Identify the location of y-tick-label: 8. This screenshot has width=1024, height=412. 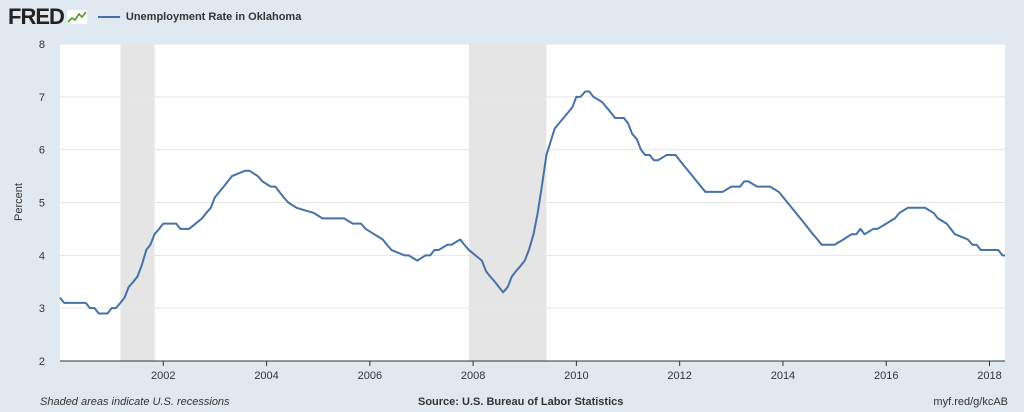
(42, 45).